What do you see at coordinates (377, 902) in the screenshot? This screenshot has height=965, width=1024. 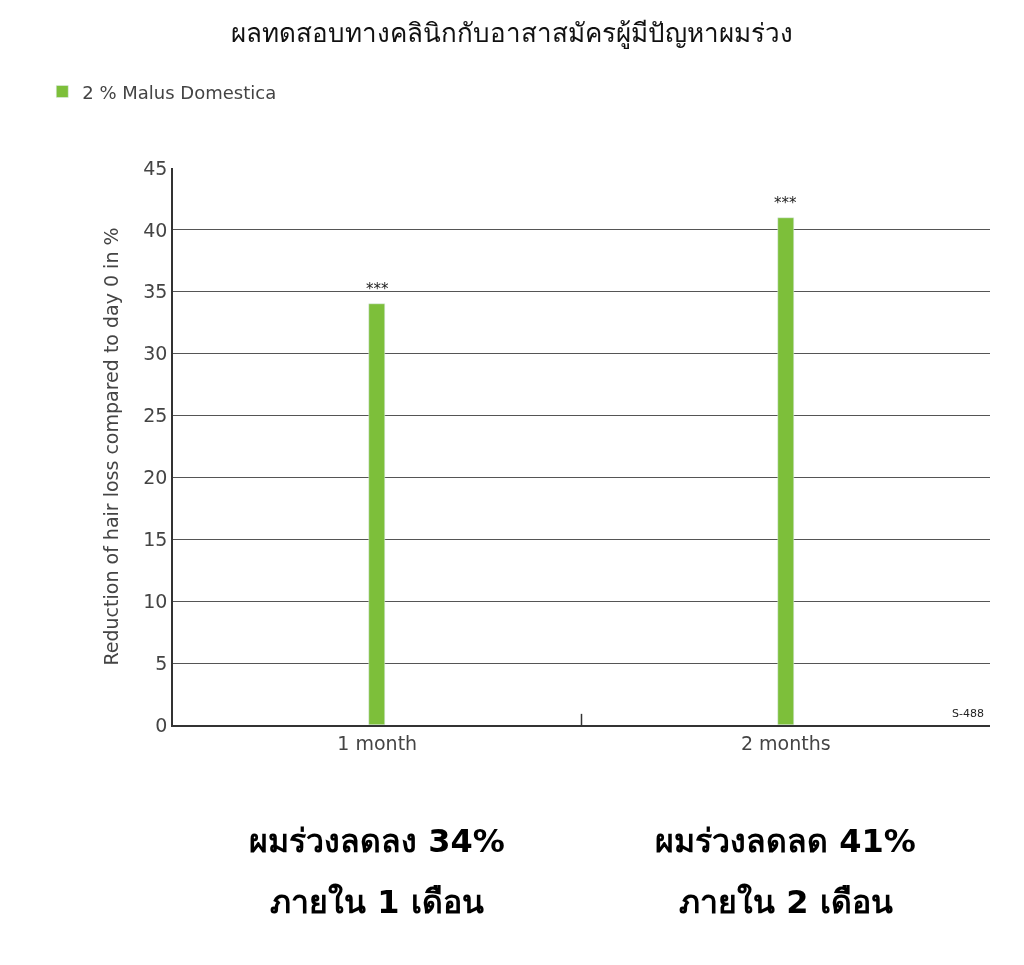 I see `text: ภายใน 1 เดือน` at bounding box center [377, 902].